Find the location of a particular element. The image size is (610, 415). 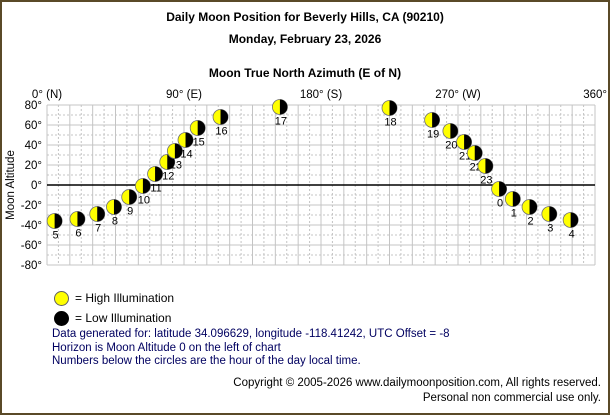

high-illumination-swatch-icon is located at coordinates (61, 298).